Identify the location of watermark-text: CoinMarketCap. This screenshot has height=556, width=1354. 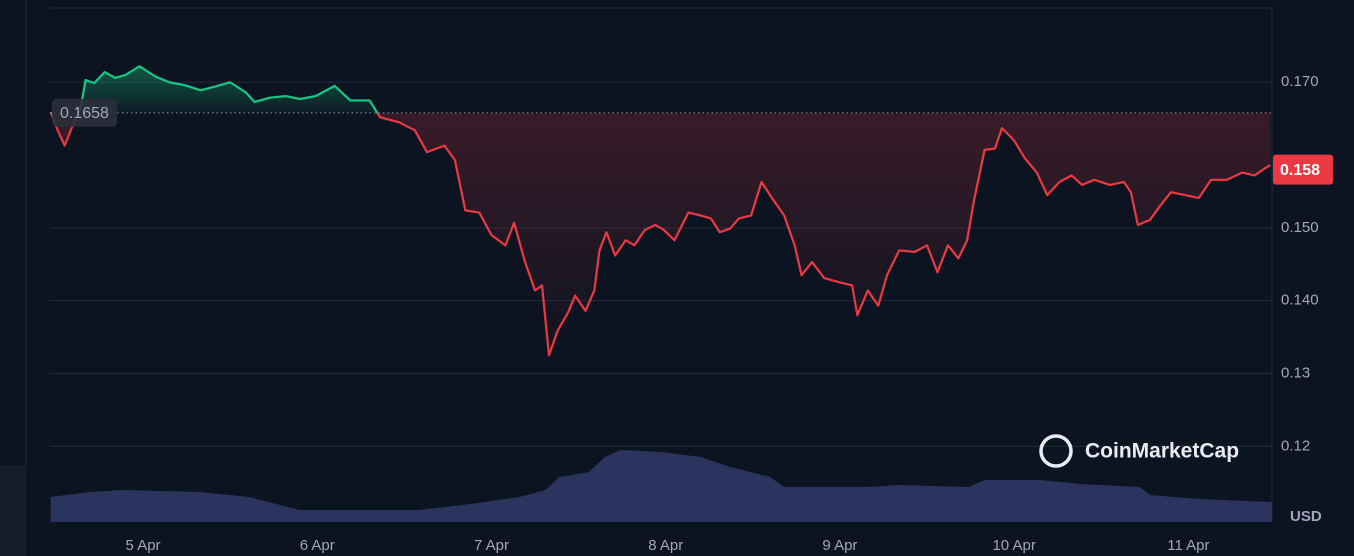
(1162, 451).